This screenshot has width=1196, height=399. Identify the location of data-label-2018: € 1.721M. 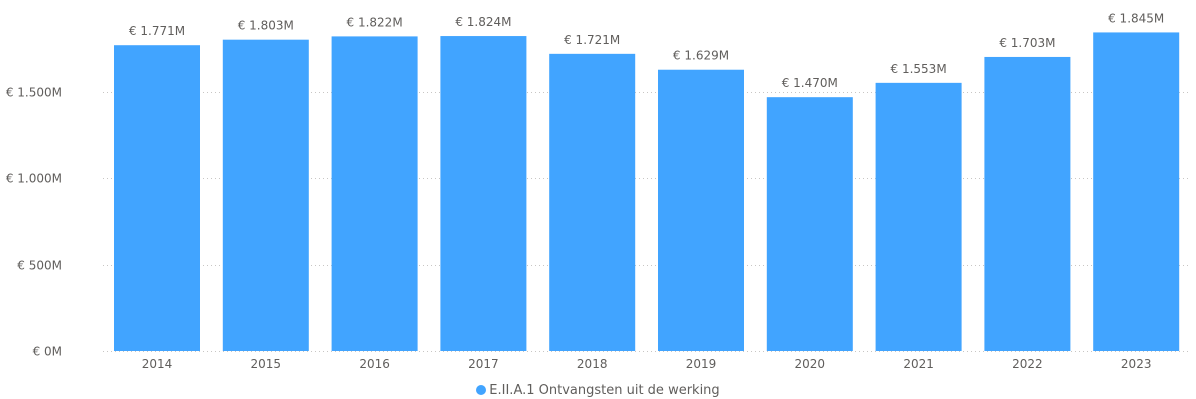
(592, 40).